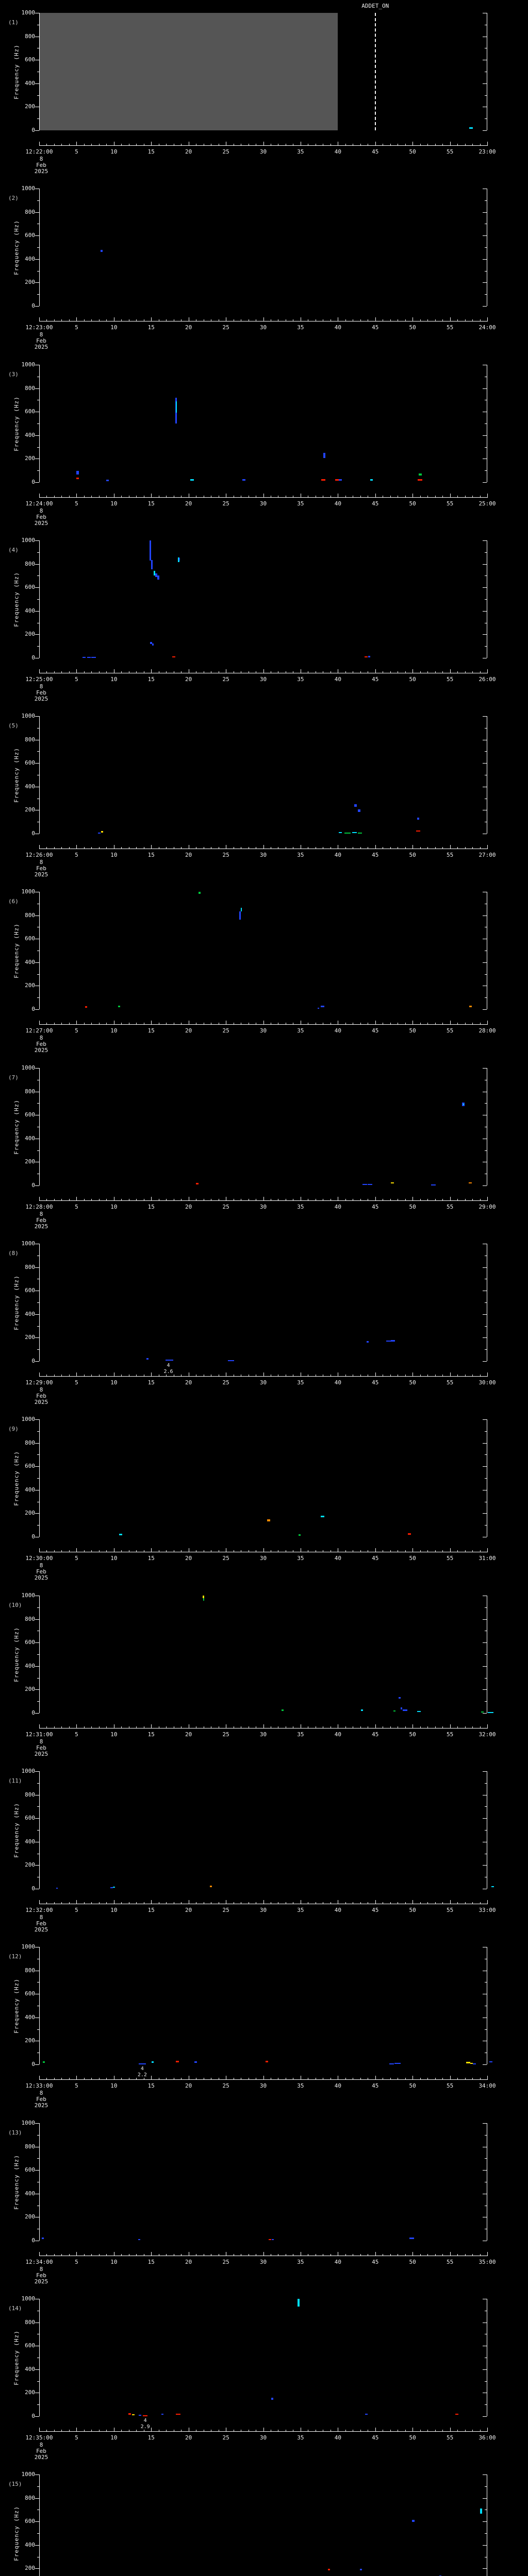  I want to click on x-tick-label: 5, so click(76, 2085).